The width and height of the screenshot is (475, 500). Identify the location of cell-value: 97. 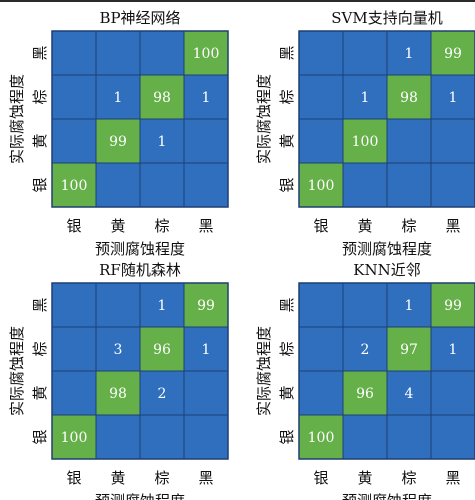
(409, 350).